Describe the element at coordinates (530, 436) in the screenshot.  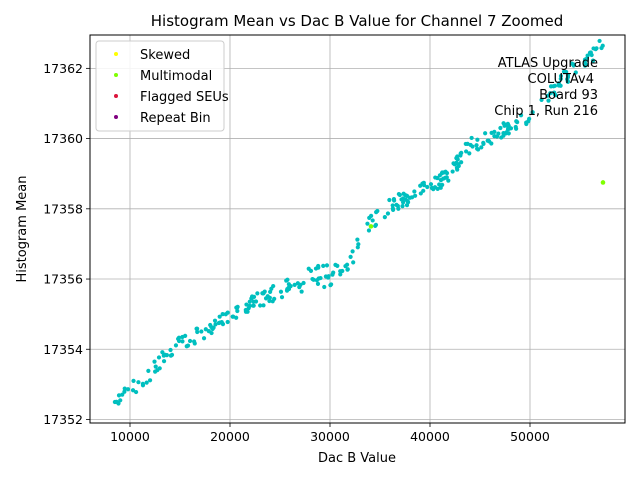
I see `x-tick-label: 50000` at that location.